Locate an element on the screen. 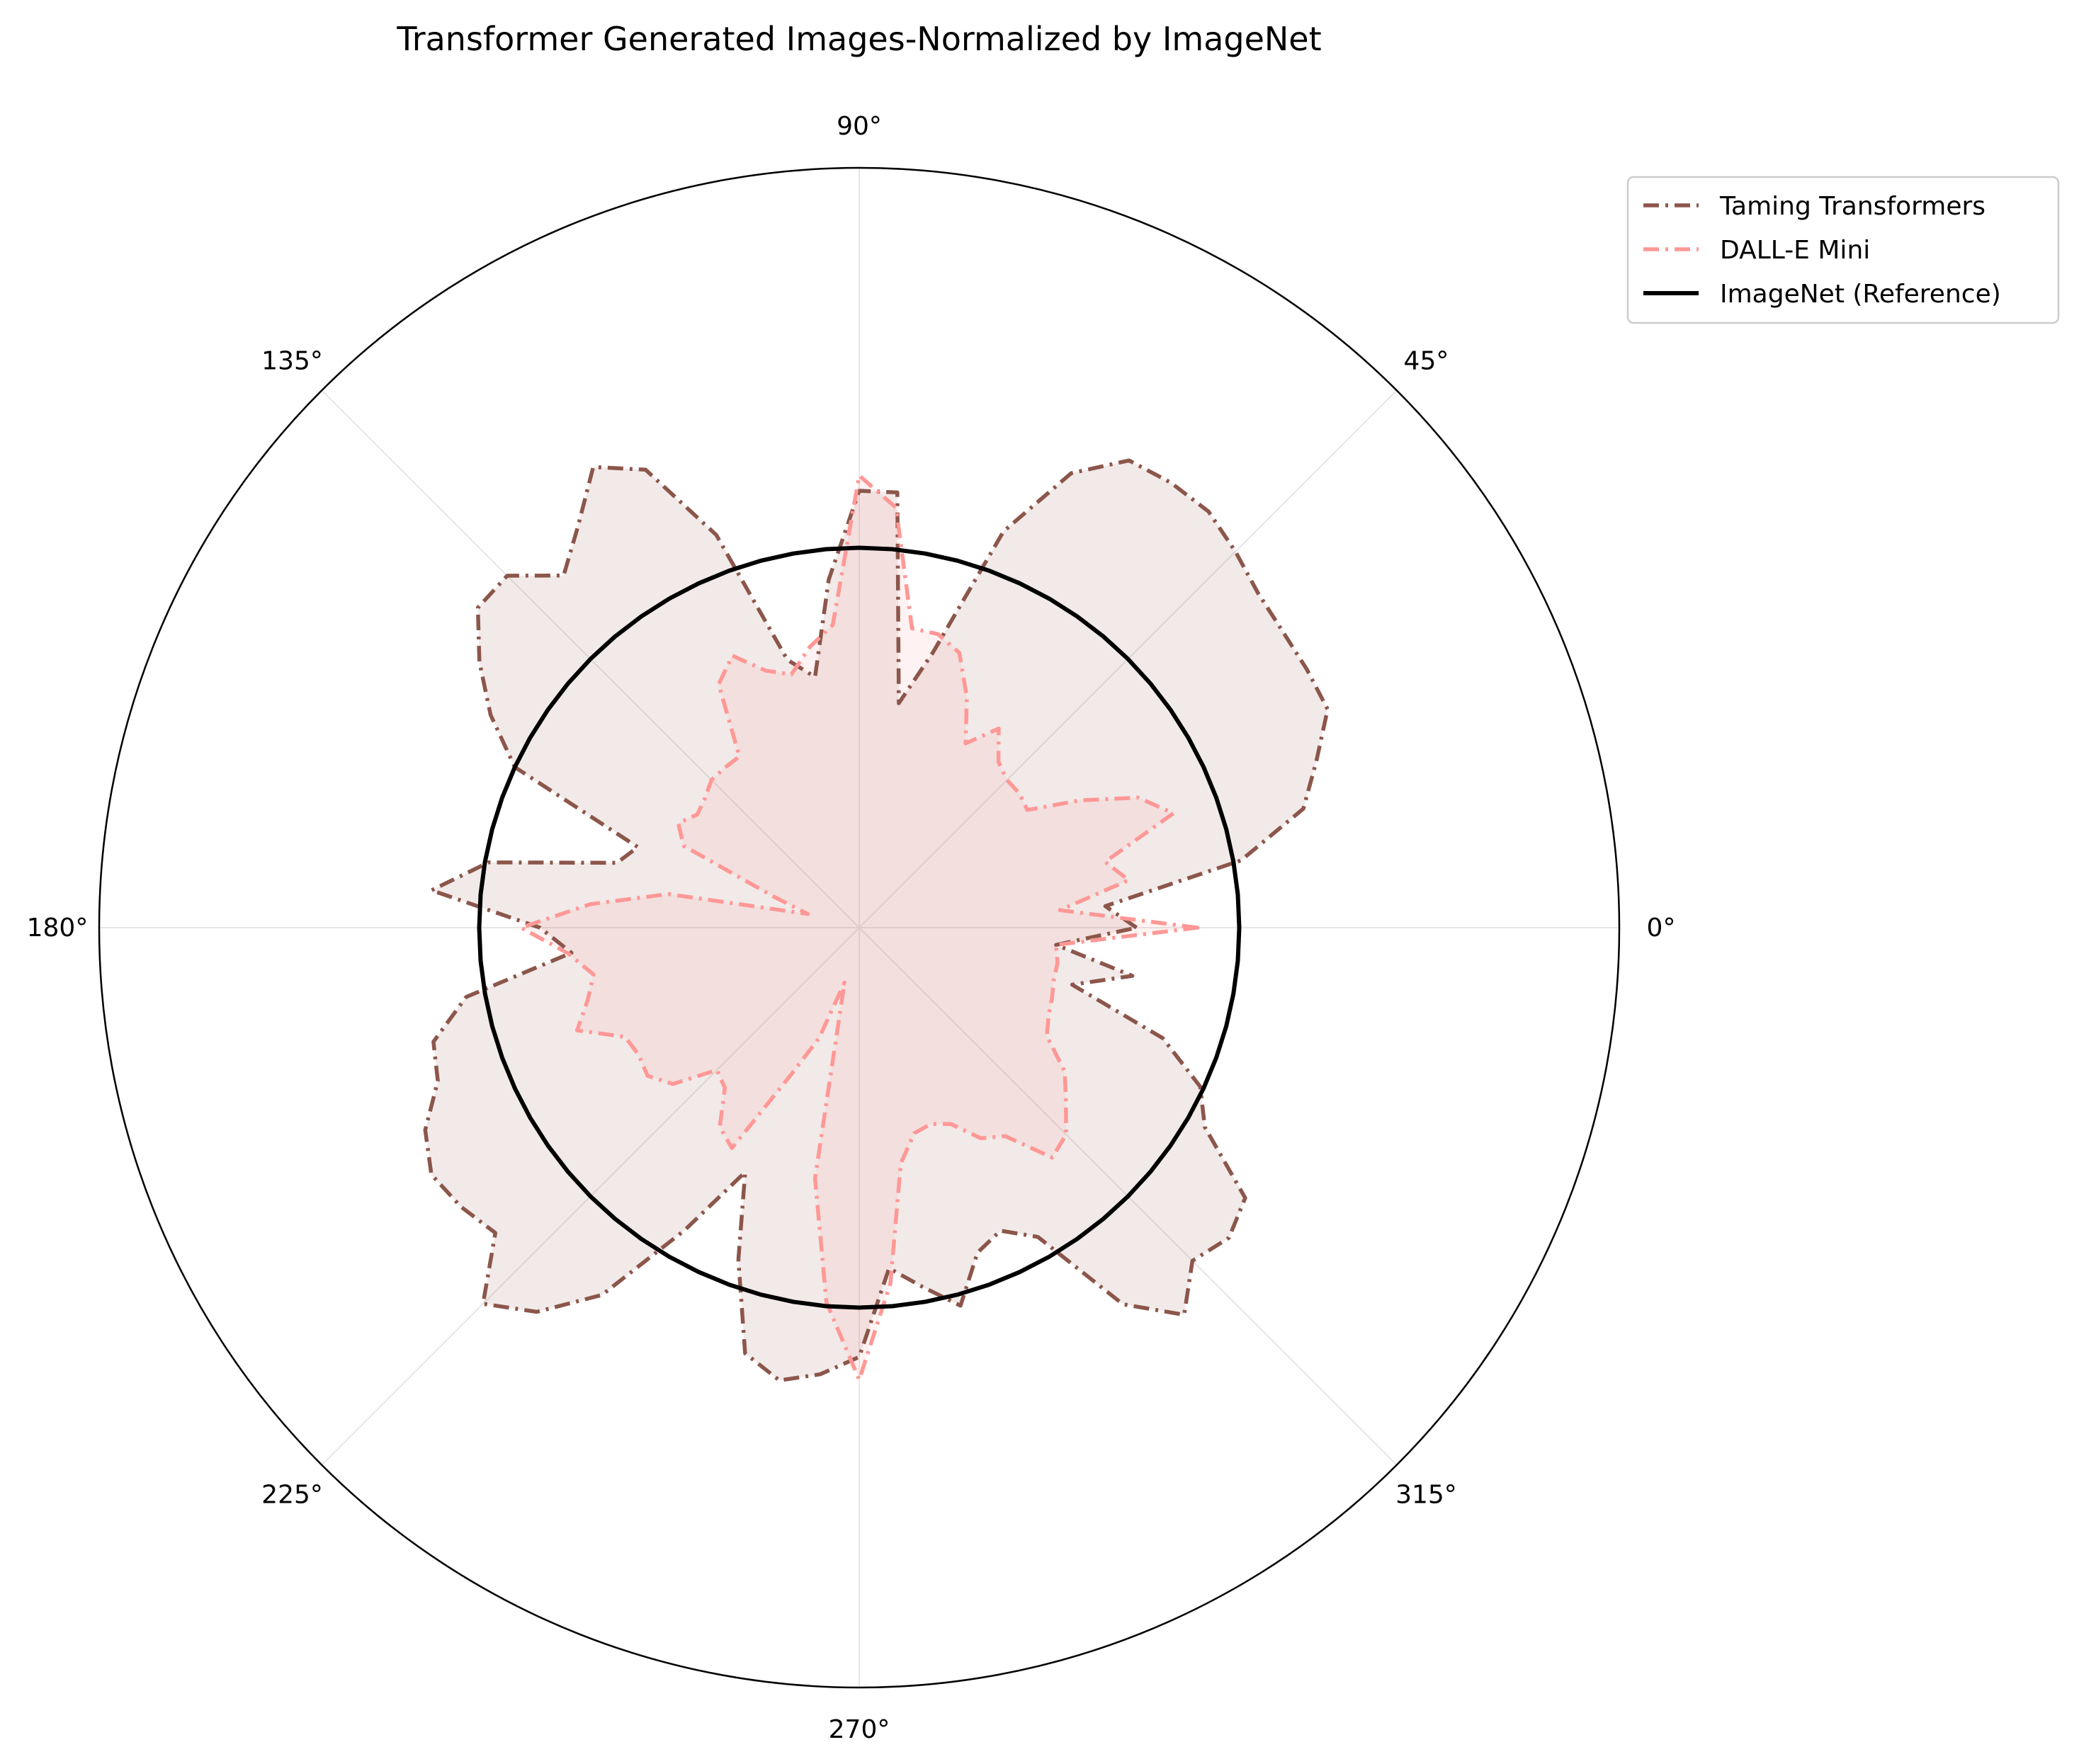 The image size is (2079, 1764). angle-tick-label: 270° is located at coordinates (859, 1730).